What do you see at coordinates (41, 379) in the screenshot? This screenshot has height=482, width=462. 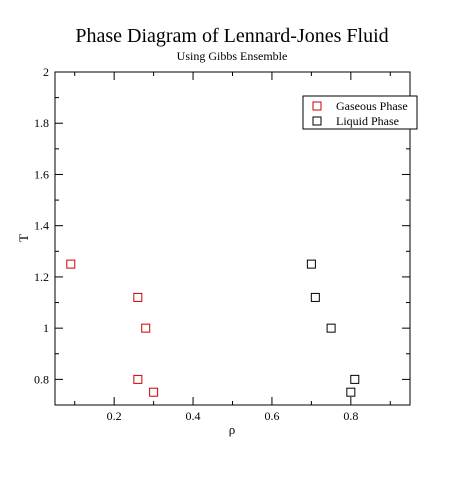 I see `y-tick-label: 0.8` at bounding box center [41, 379].